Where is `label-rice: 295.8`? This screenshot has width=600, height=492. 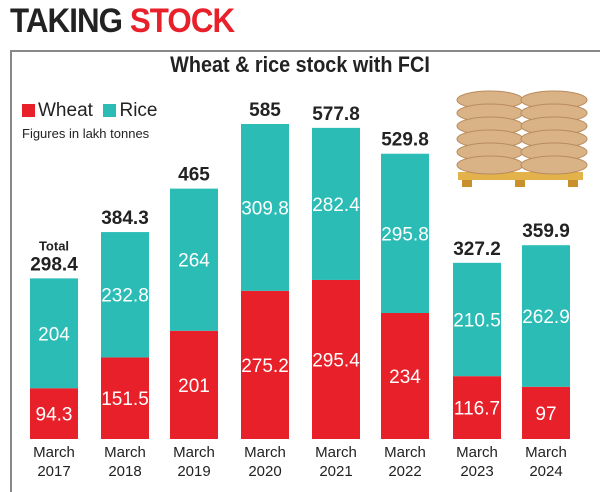
label-rice: 295.8 is located at coordinates (405, 234).